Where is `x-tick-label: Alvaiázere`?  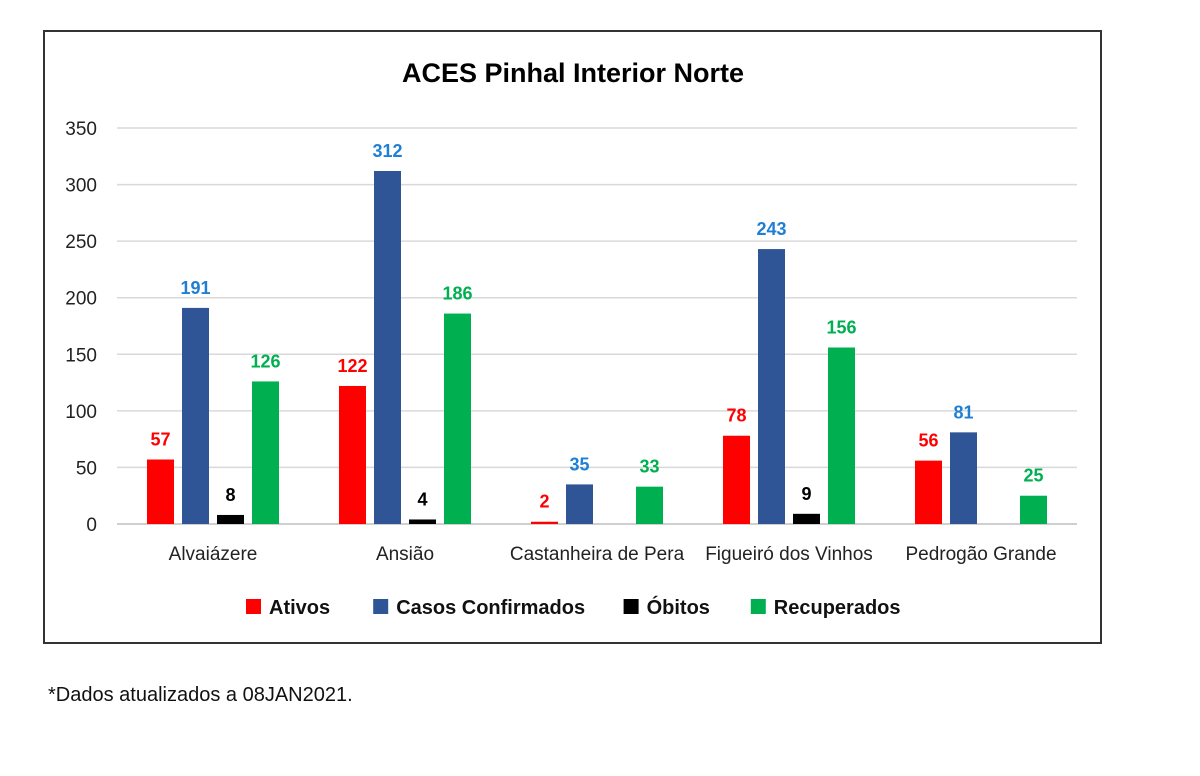 x-tick-label: Alvaiázere is located at coordinates (213, 554).